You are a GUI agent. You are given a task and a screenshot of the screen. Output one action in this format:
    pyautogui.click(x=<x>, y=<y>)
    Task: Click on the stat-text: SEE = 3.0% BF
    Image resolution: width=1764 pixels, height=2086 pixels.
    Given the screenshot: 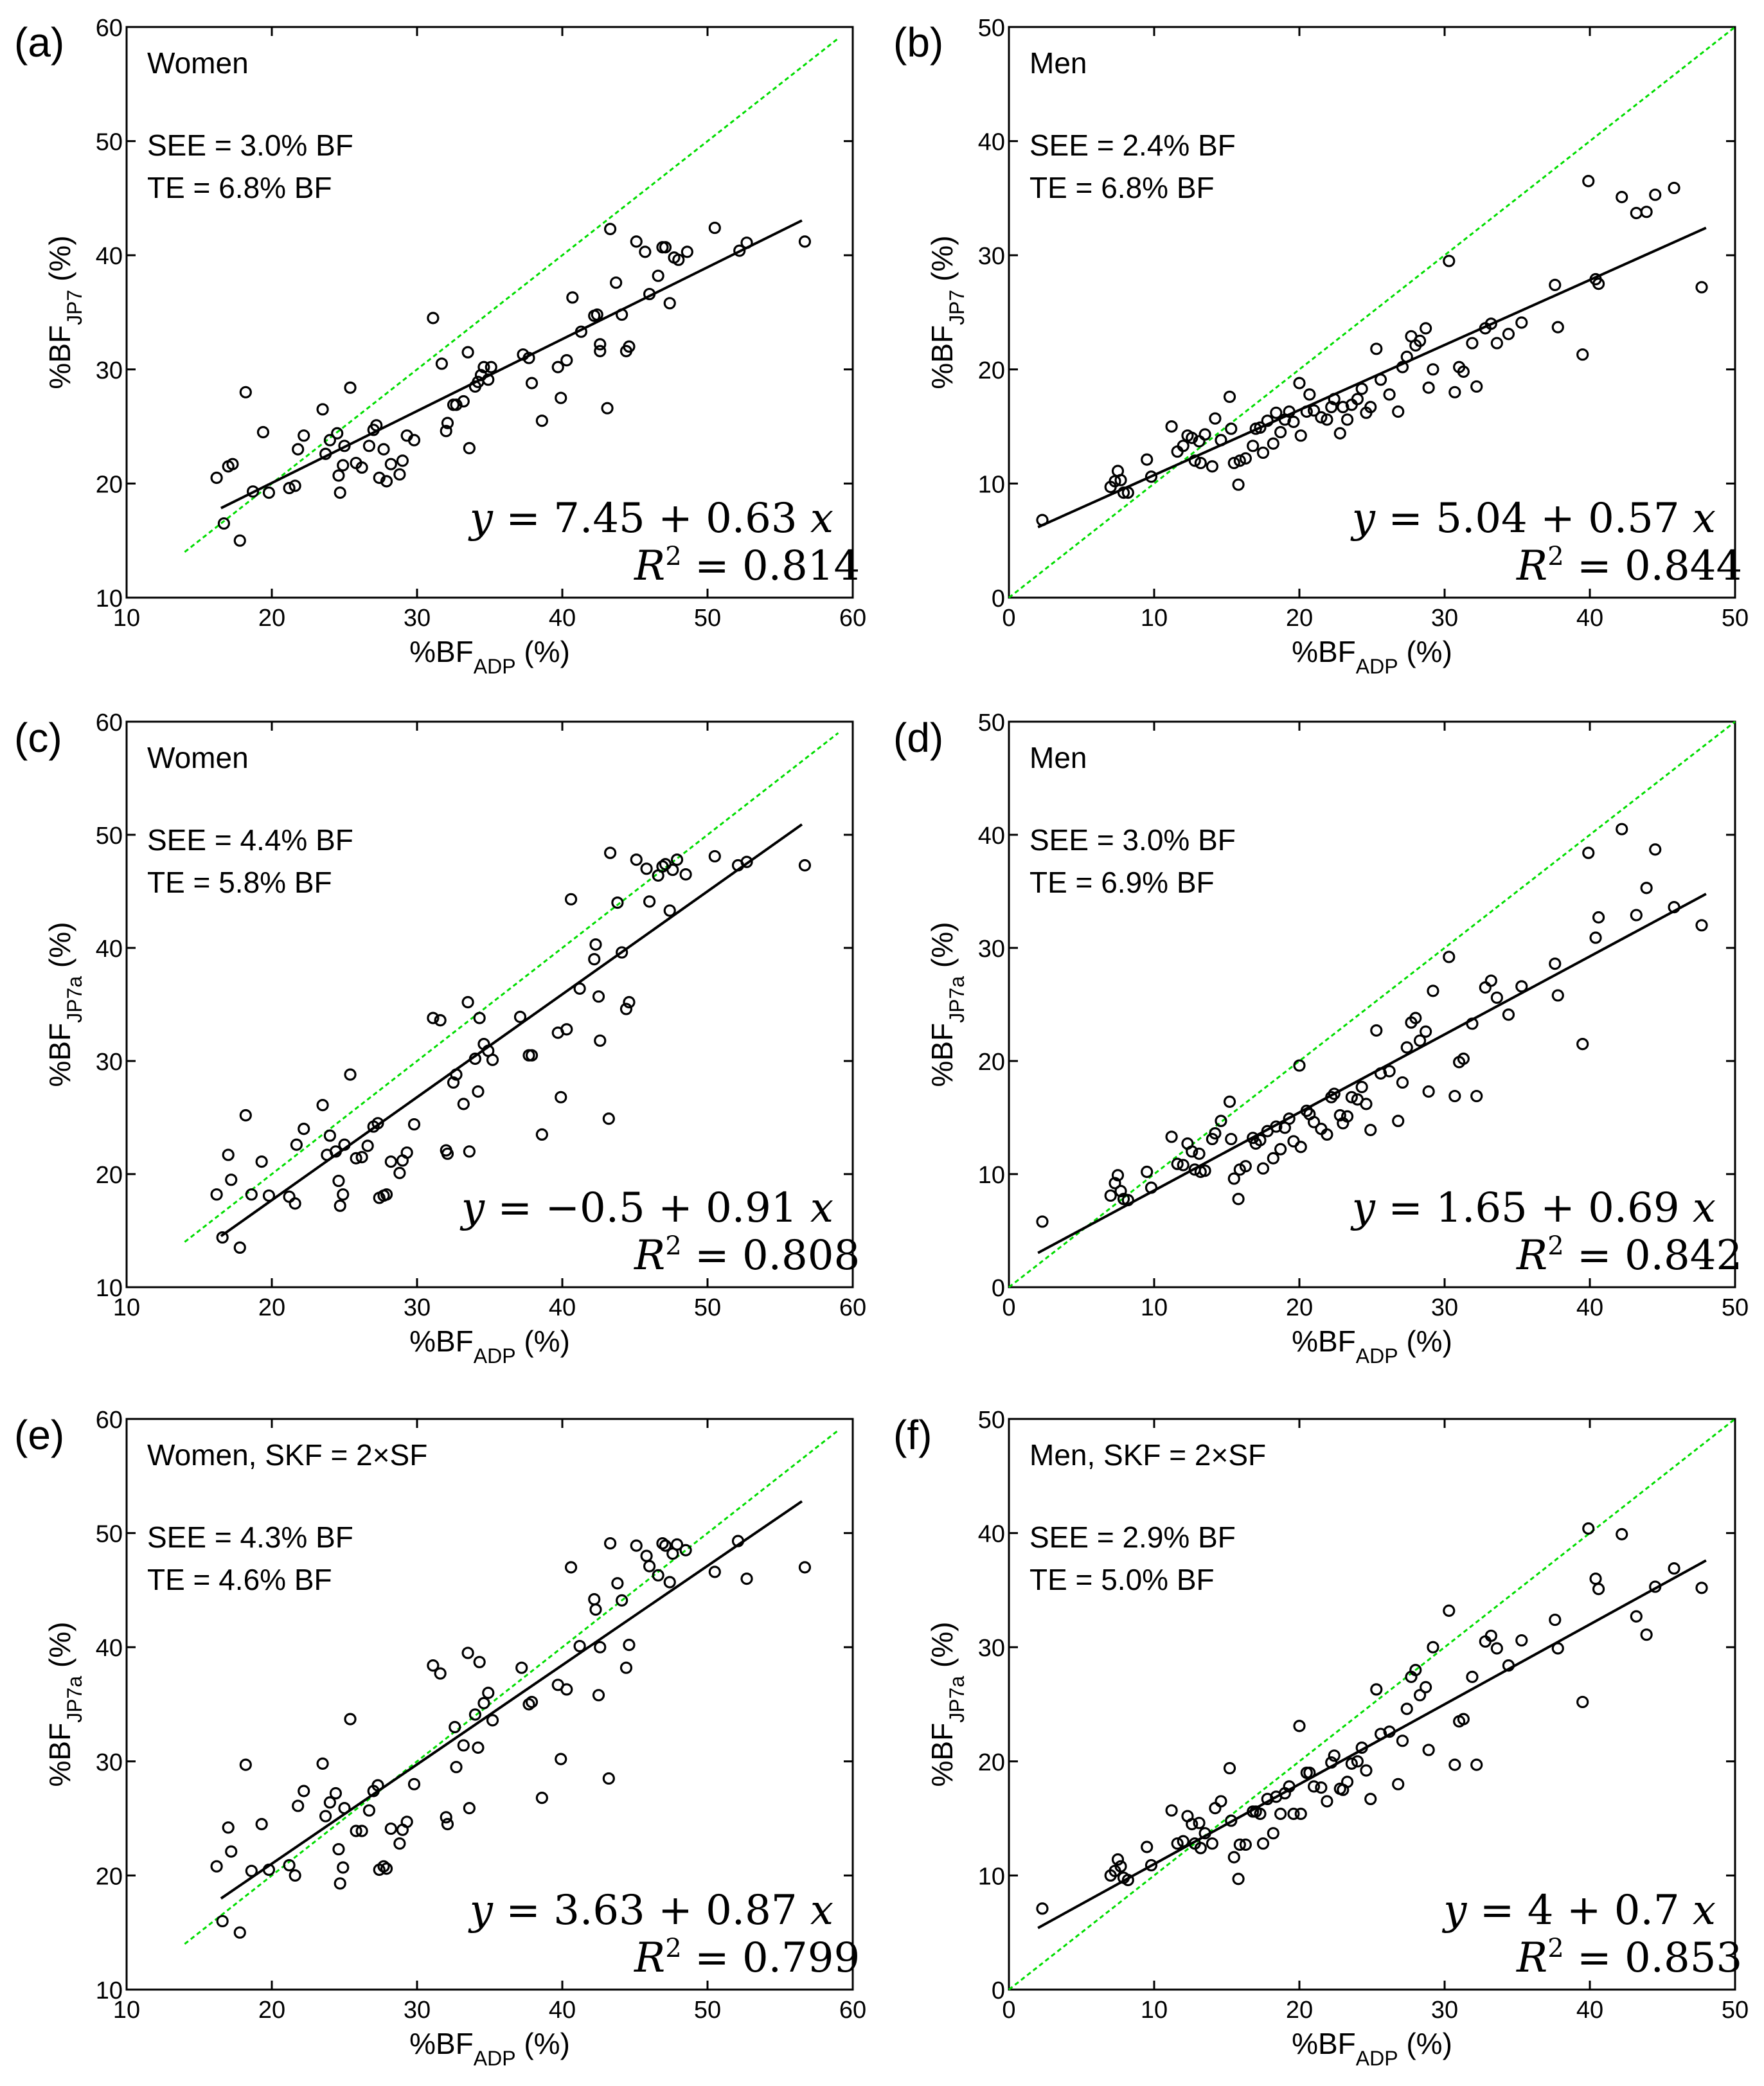 What is the action you would take?
    pyautogui.click(x=1132, y=840)
    